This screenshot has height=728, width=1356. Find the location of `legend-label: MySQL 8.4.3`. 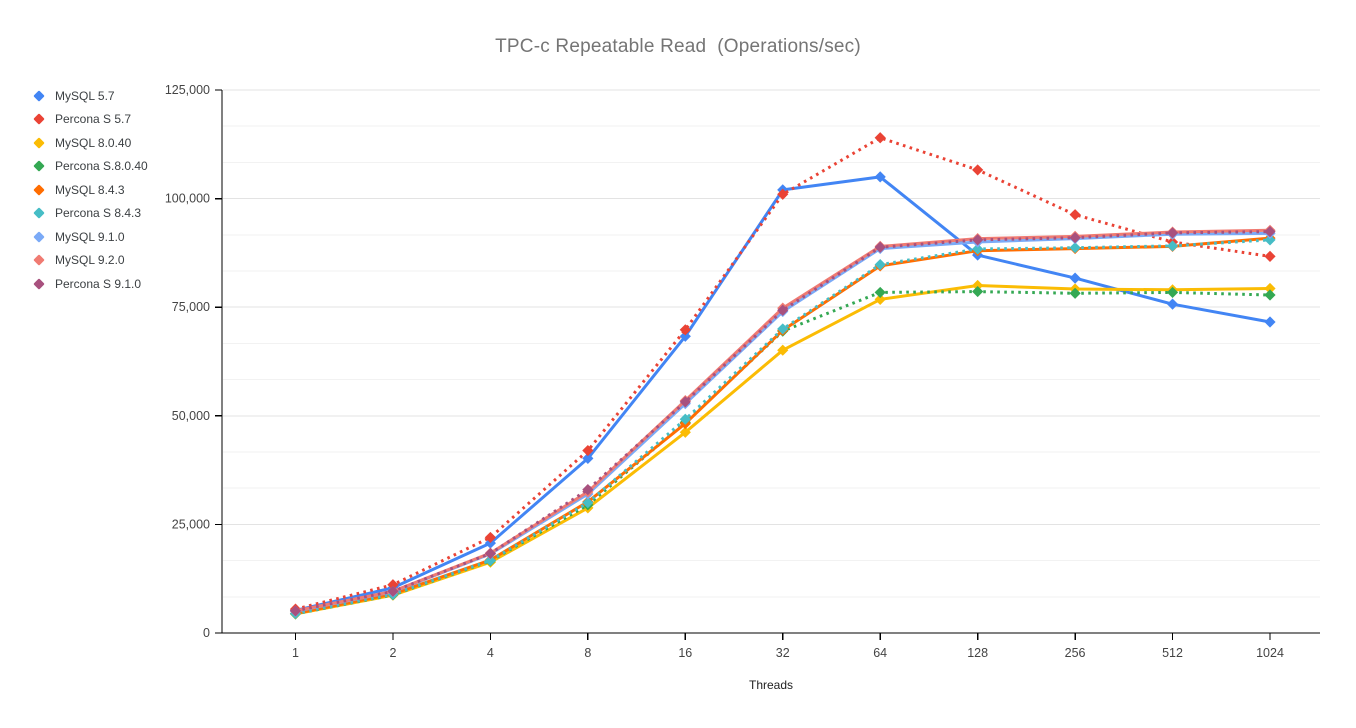

legend-label: MySQL 8.4.3 is located at coordinates (90, 189).